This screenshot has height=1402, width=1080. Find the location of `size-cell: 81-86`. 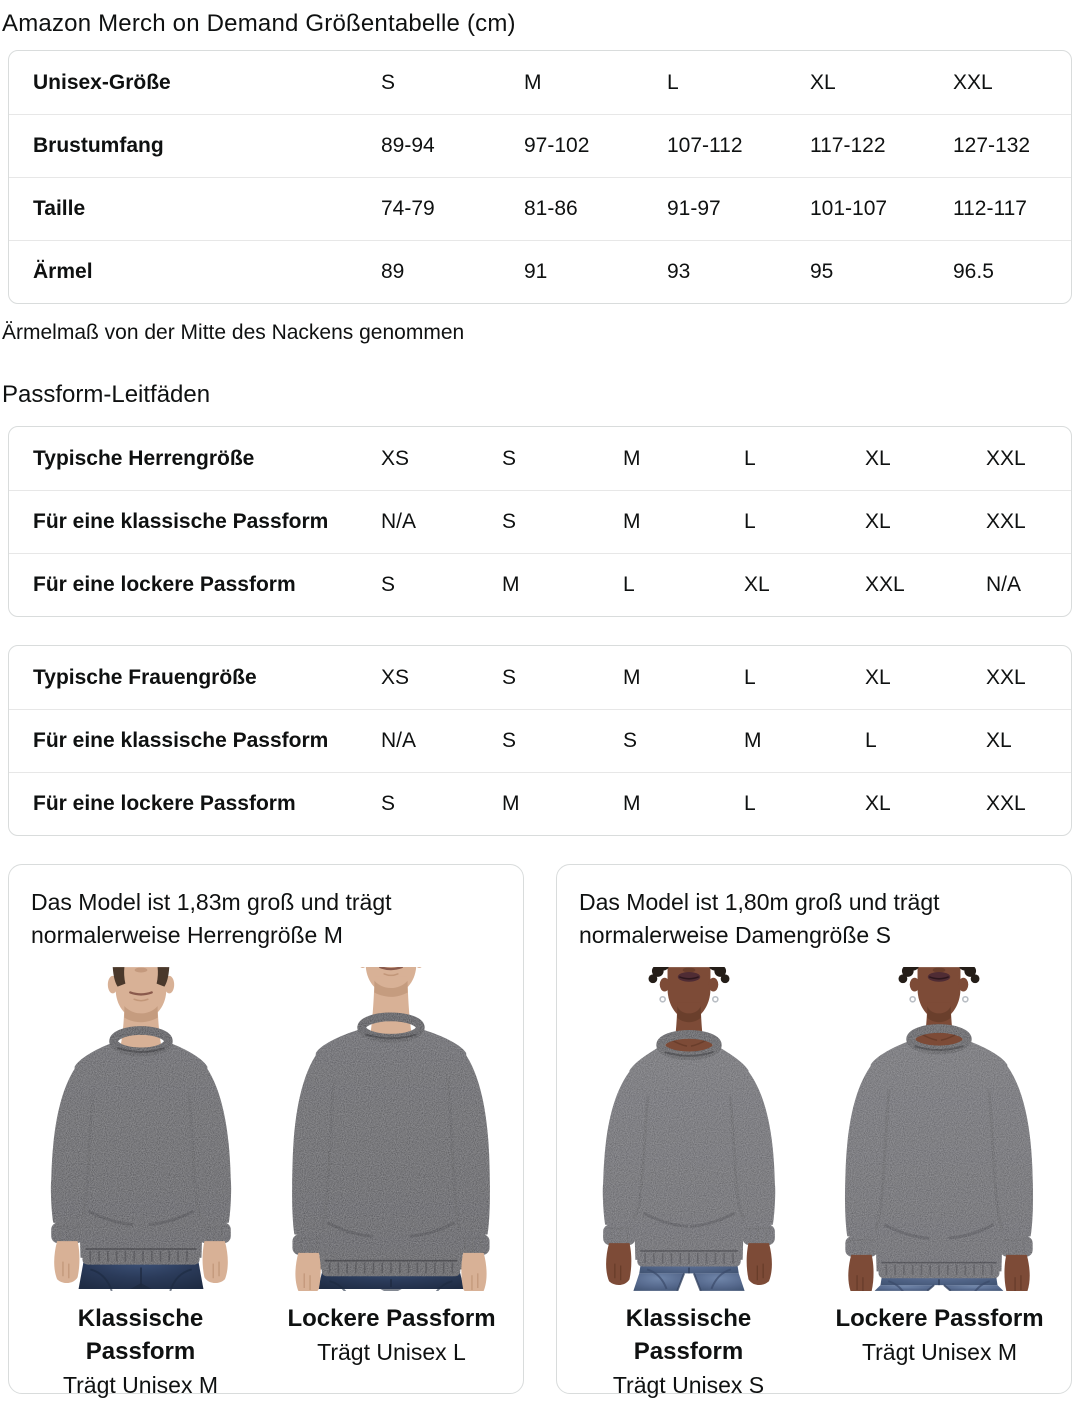

size-cell: 81-86 is located at coordinates (551, 208).